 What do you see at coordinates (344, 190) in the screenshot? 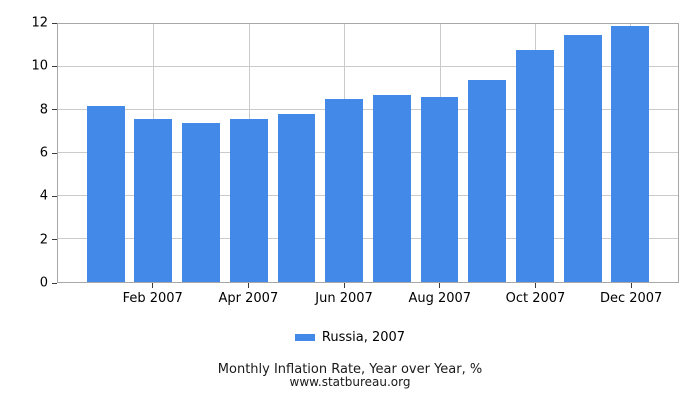
I see `bar-jun-2007` at bounding box center [344, 190].